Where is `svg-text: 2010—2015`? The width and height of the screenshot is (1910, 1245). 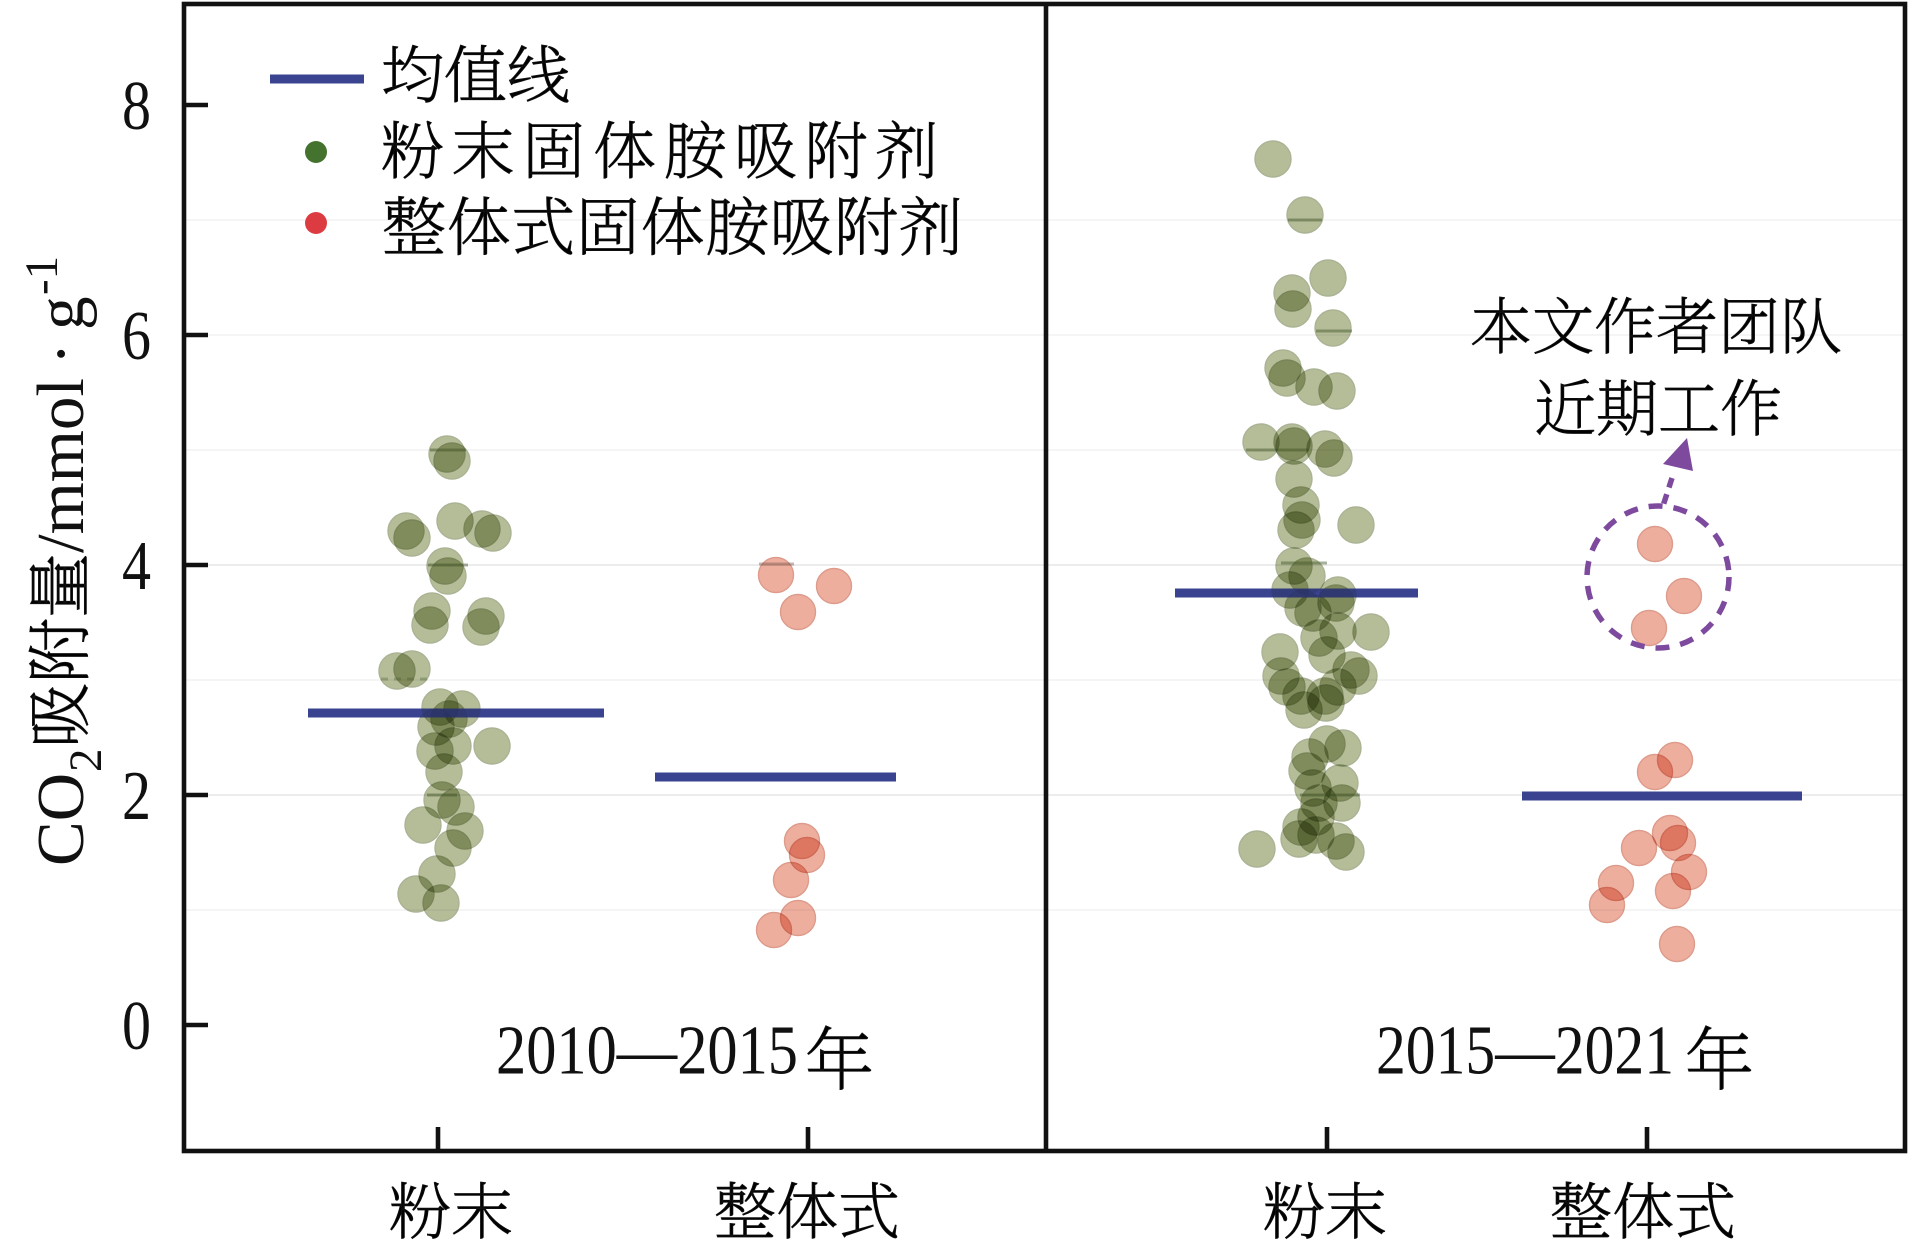 svg-text: 2010—2015 is located at coordinates (647, 1051).